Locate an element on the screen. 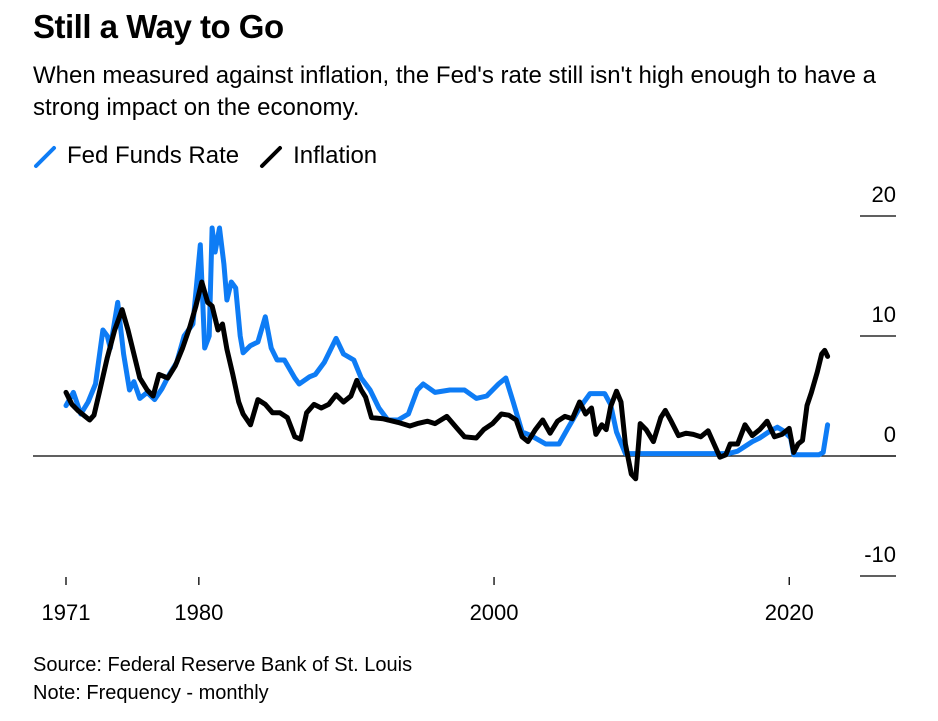  y-axis: 20 10 0 -10 is located at coordinates (878, 379).